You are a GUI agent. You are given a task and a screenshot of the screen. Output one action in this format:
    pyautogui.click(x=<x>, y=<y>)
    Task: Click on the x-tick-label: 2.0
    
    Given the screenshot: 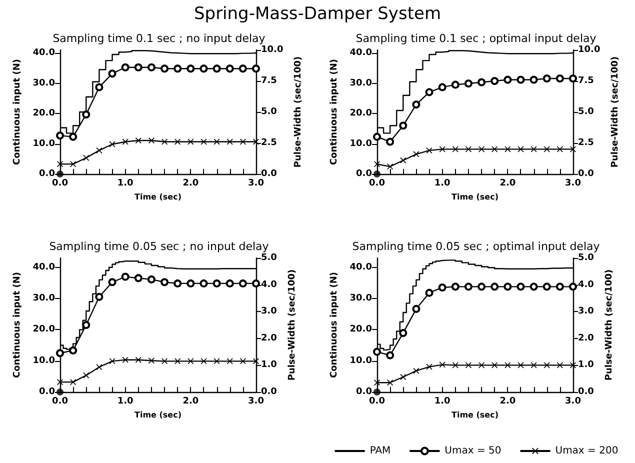 What is the action you would take?
    pyautogui.click(x=508, y=401)
    